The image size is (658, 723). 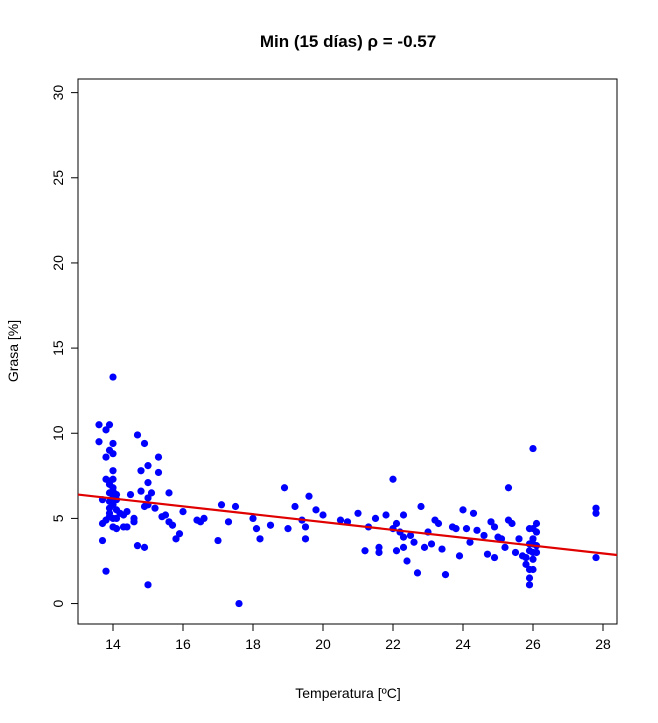 I want to click on y-axis-label: Grasa [%], so click(x=13, y=351).